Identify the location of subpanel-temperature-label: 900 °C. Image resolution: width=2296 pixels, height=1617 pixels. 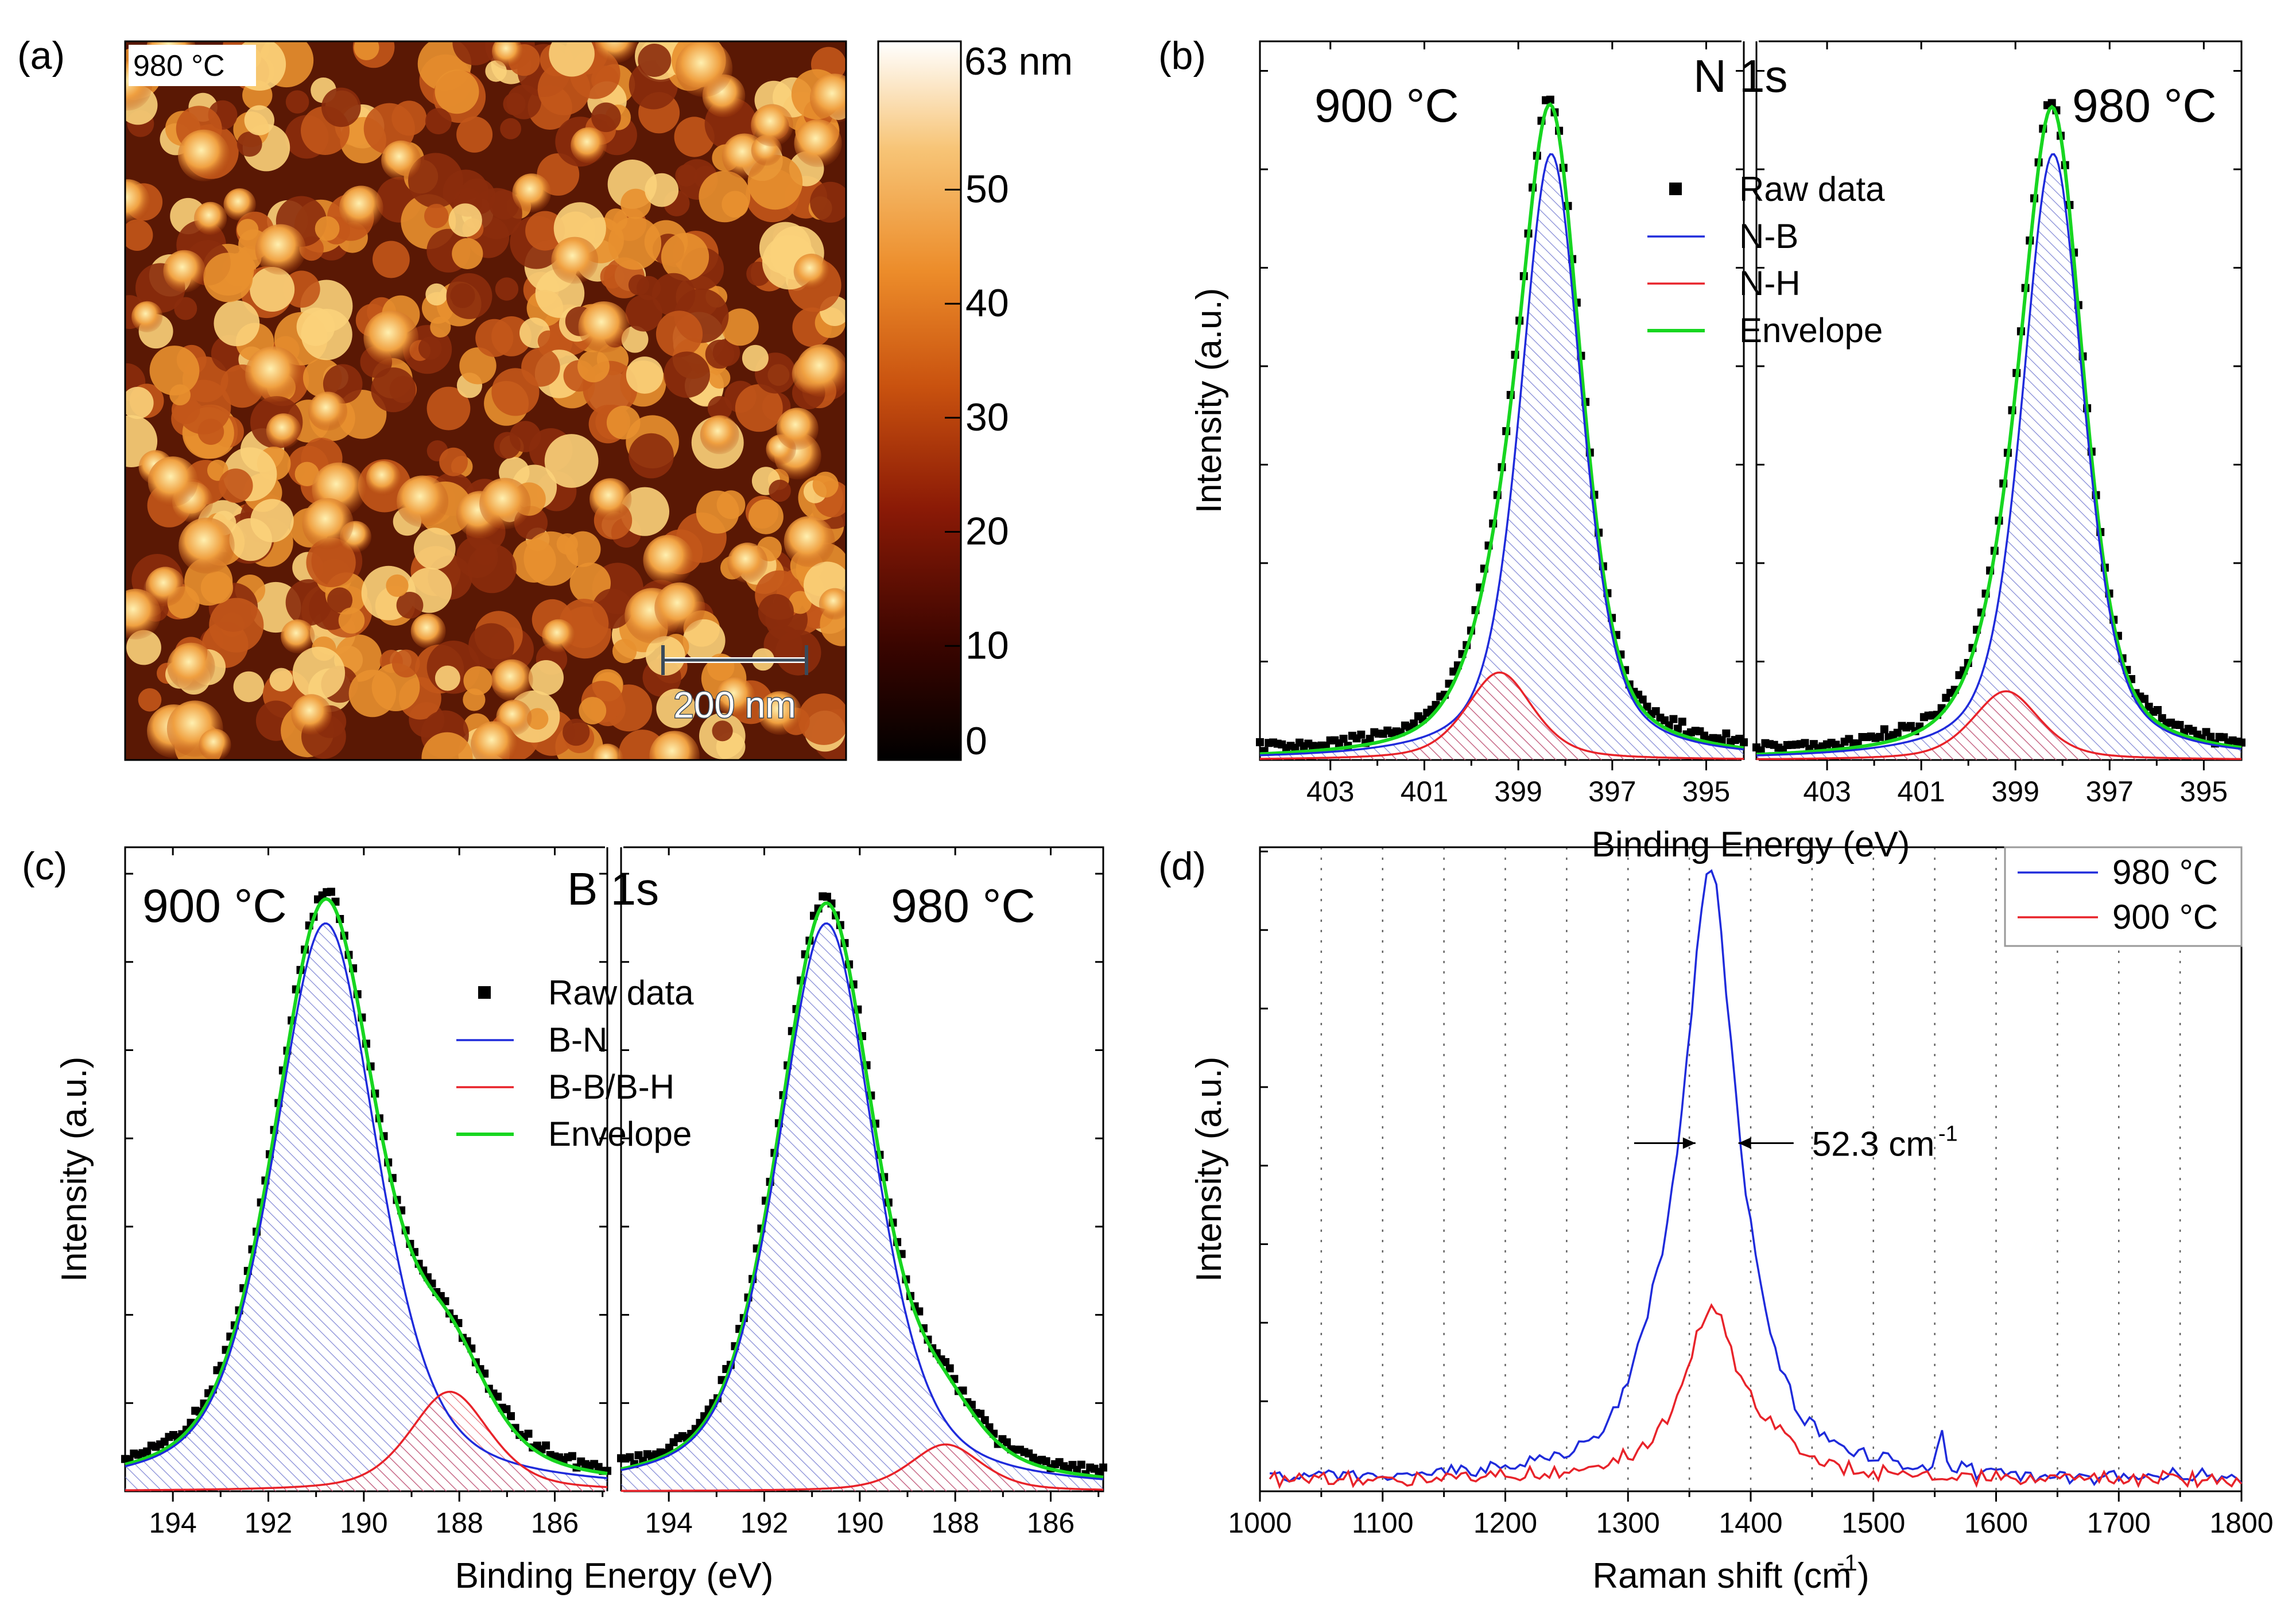
(214, 906).